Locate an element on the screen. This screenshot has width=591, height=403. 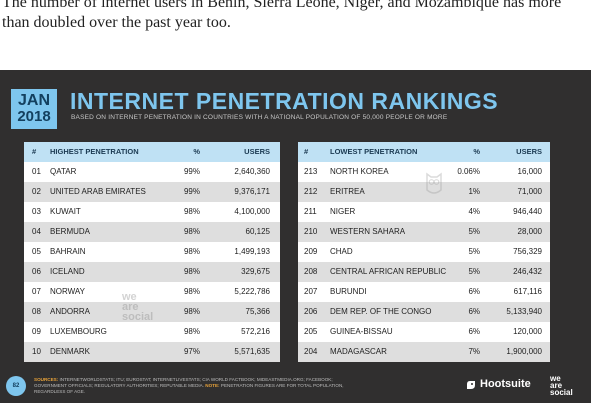
row-users: 4,100,000 is located at coordinates (252, 211).